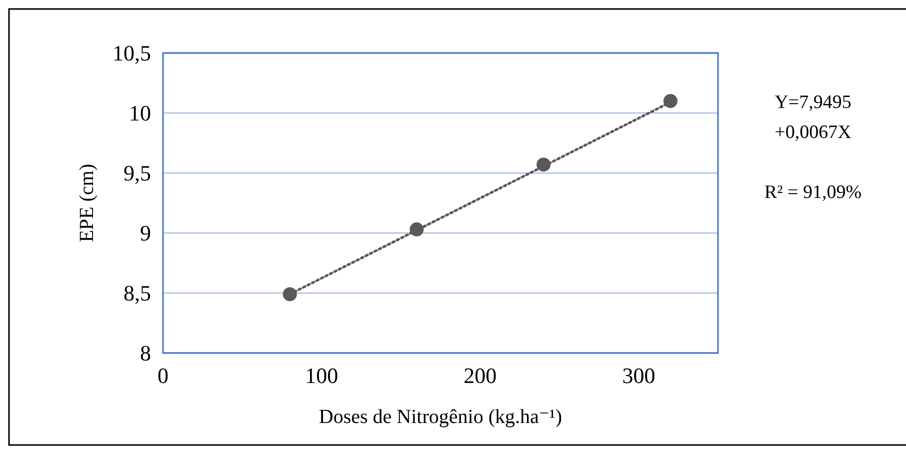 This screenshot has height=456, width=906. What do you see at coordinates (140, 113) in the screenshot?
I see `y-tick-label: 10` at bounding box center [140, 113].